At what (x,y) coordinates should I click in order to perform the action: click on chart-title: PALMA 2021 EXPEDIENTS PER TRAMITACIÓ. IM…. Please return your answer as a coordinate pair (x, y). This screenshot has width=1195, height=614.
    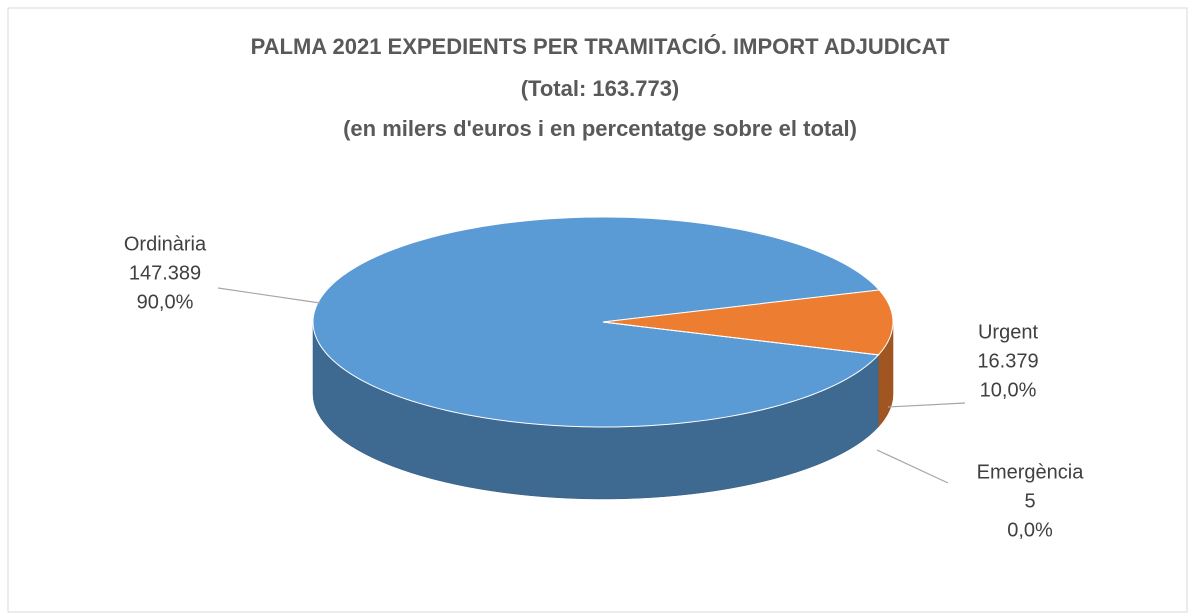
    Looking at the image, I should click on (600, 46).